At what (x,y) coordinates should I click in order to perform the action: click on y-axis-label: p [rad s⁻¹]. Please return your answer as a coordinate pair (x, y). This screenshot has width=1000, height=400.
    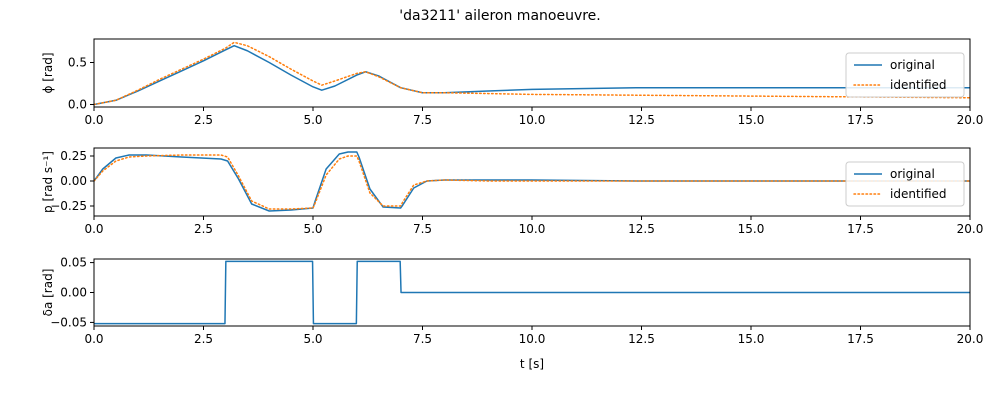
    Looking at the image, I should click on (48, 182).